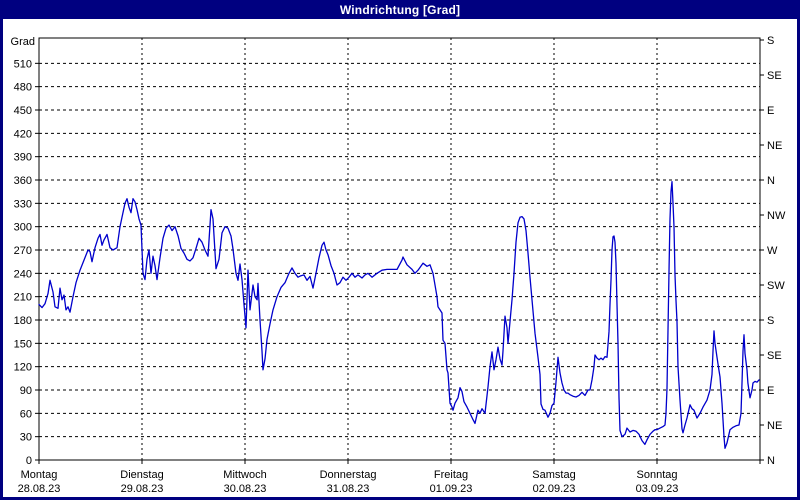 This screenshot has height=500, width=800. What do you see at coordinates (23, 251) in the screenshot?
I see `left-tick-label: 270` at bounding box center [23, 251].